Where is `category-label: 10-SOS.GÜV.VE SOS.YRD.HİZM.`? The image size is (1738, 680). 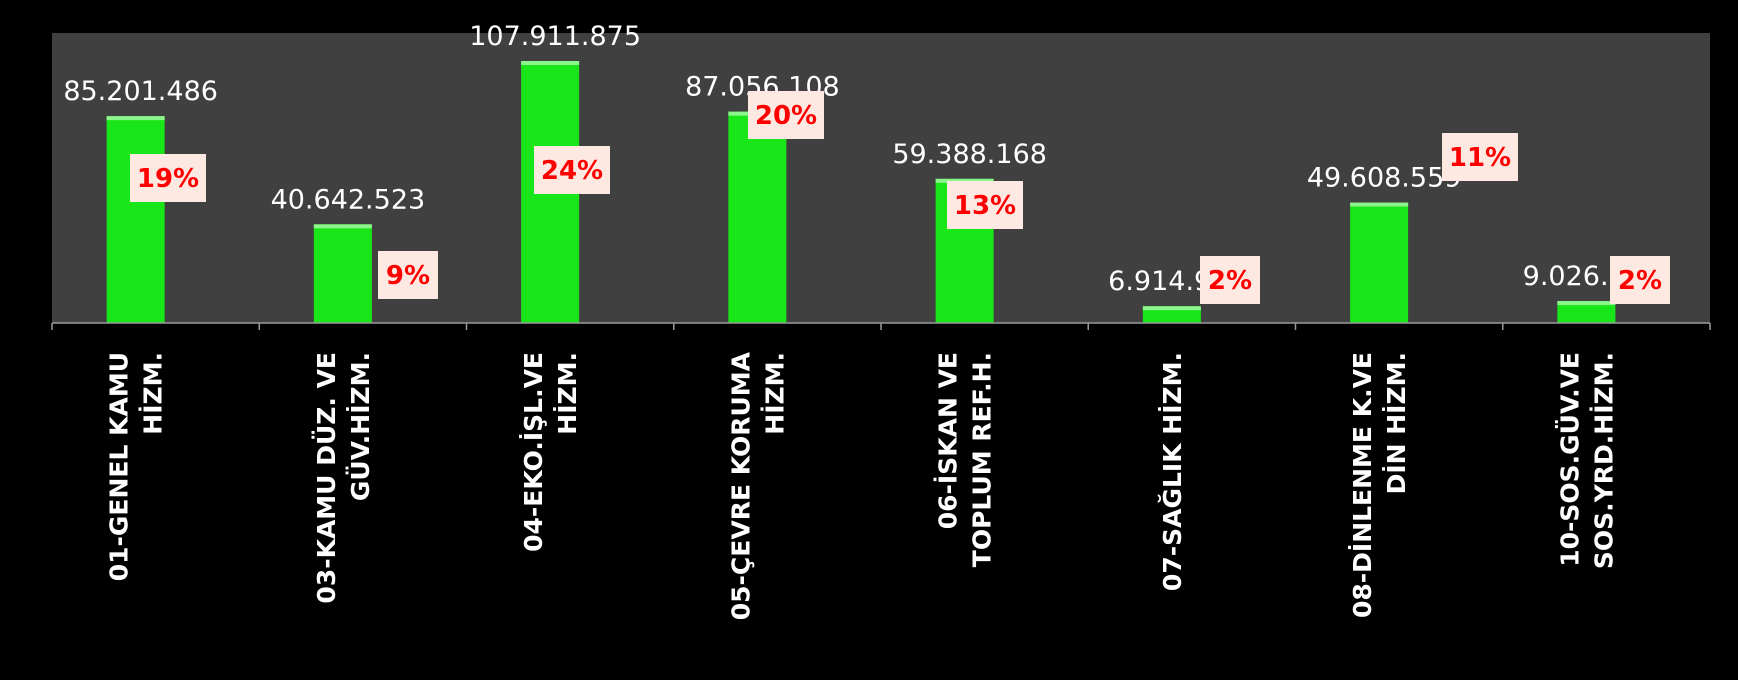
category-label: 10-SOS.GÜV.VE SOS.YRD.HİZM. is located at coordinates (1586, 460).